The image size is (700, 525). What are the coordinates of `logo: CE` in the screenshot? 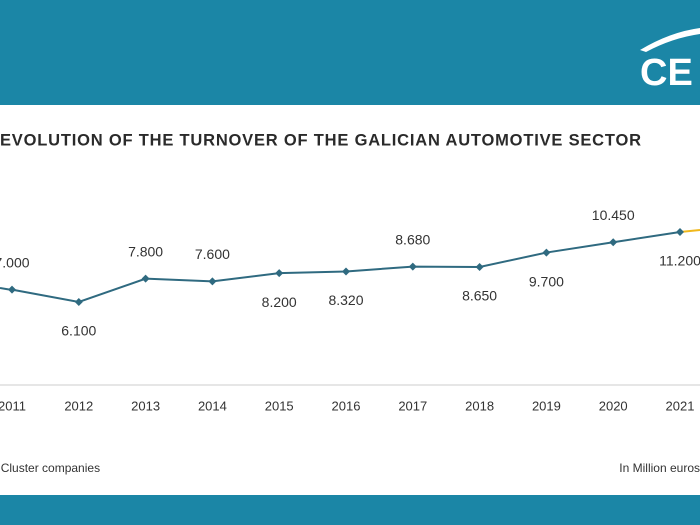 It's located at (666, 73).